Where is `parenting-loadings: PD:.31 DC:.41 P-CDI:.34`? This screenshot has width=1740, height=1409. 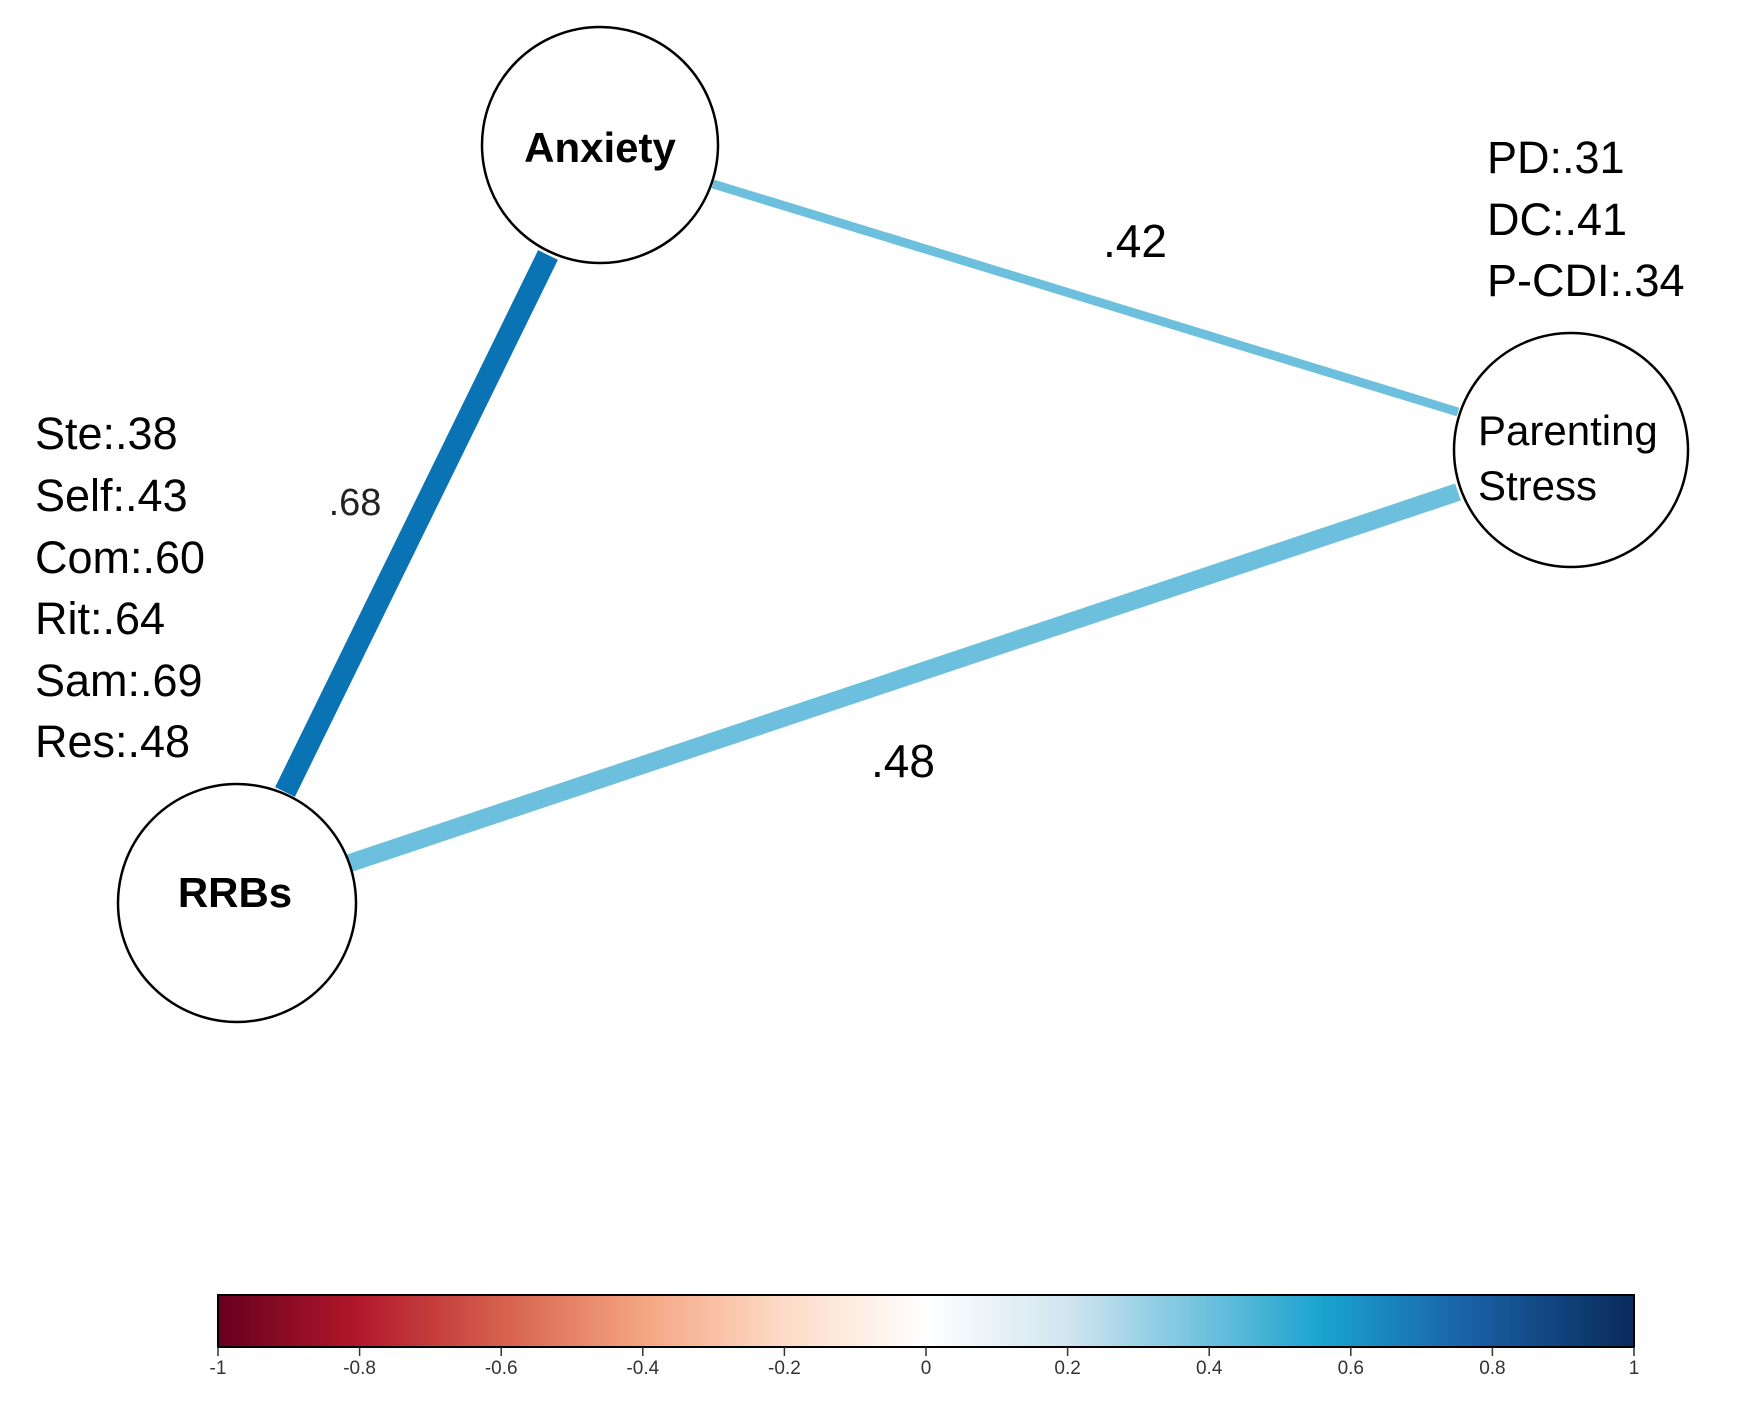
parenting-loadings: PD:.31 DC:.41 P-CDI:.34 is located at coordinates (1586, 219).